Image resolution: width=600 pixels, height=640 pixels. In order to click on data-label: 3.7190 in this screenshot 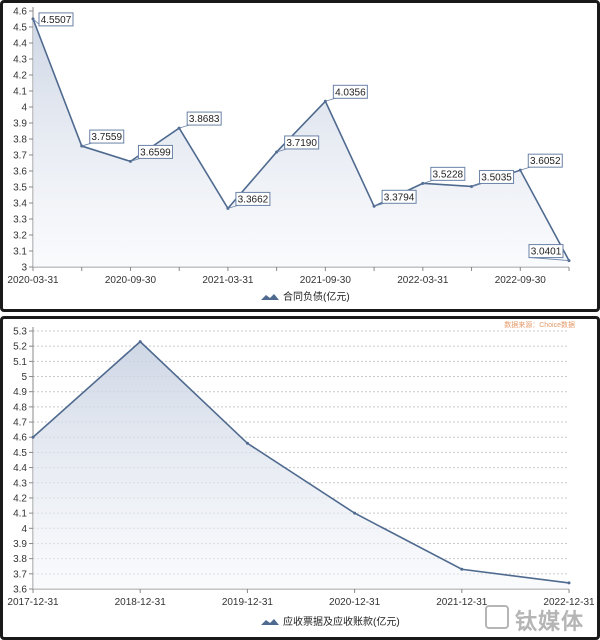, I will do `click(301, 143)`.